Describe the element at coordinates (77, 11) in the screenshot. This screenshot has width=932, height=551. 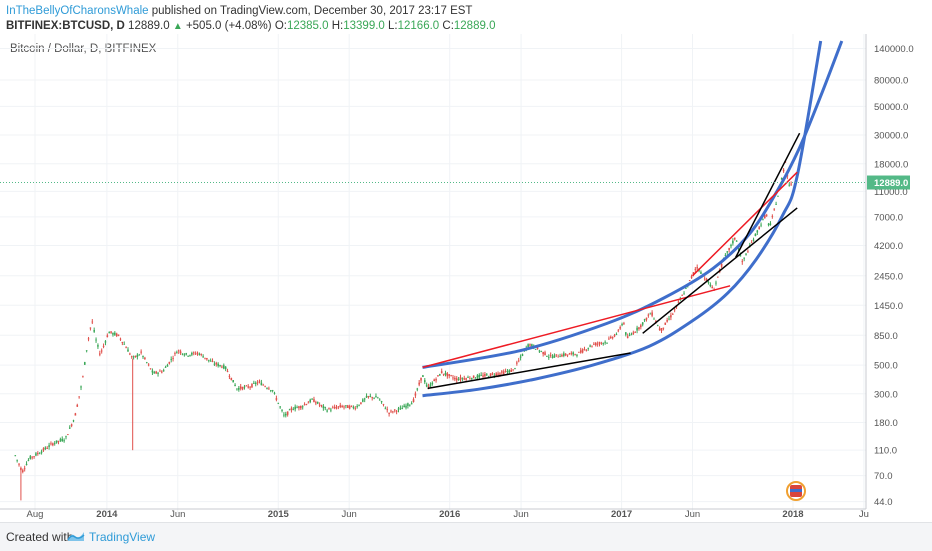
I see `author-link: InTheBellyOfCharonsWhale` at that location.